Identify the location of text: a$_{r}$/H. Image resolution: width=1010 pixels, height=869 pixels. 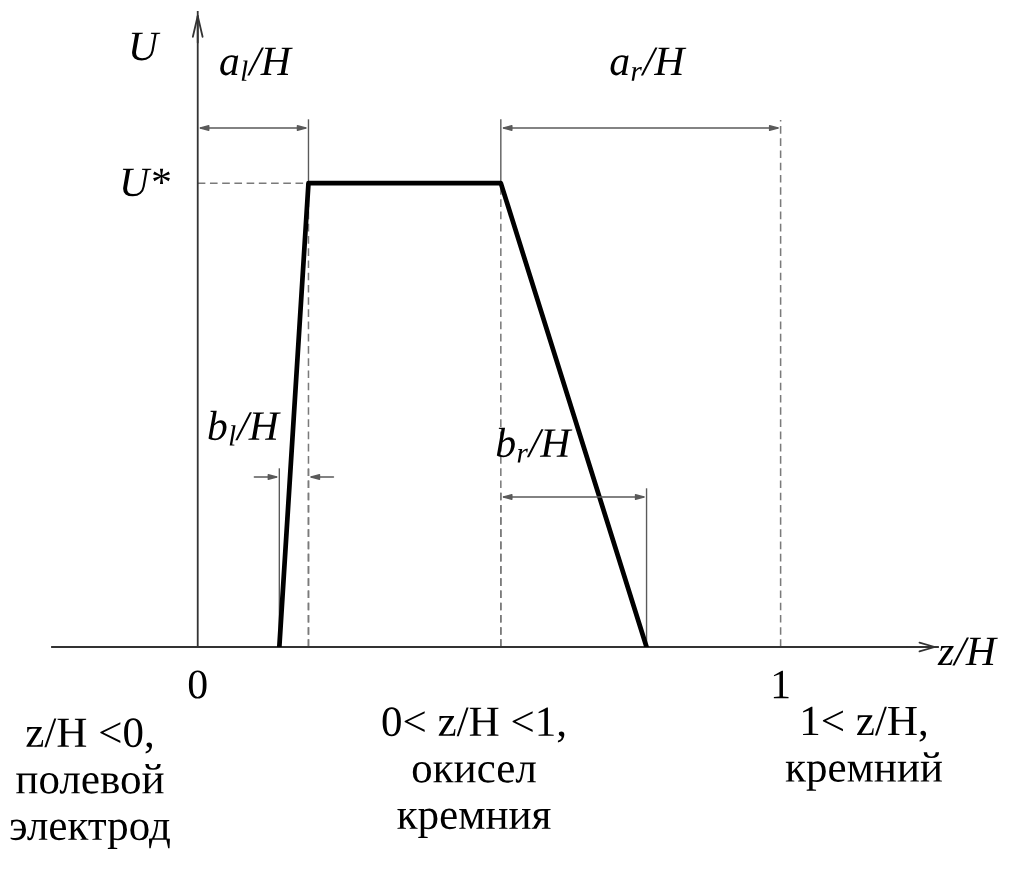
(648, 64).